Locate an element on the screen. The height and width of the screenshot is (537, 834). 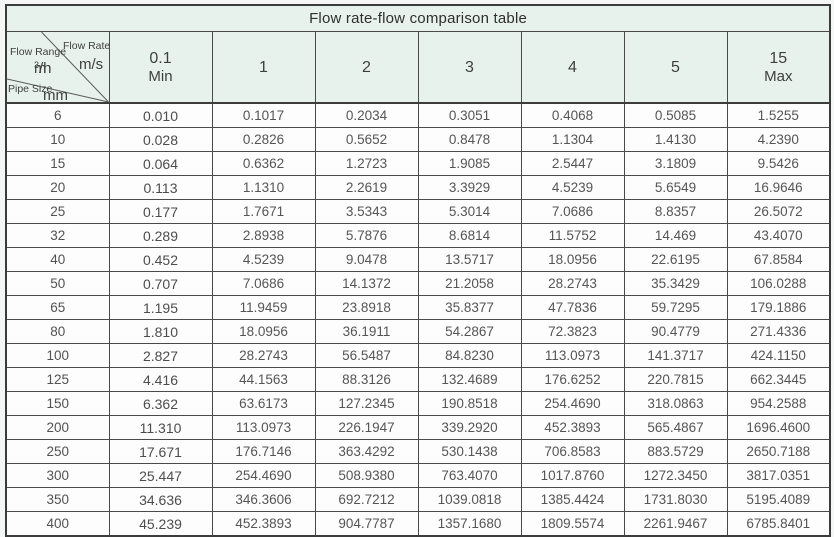
flow-value-cell: 67.8584 is located at coordinates (778, 259).